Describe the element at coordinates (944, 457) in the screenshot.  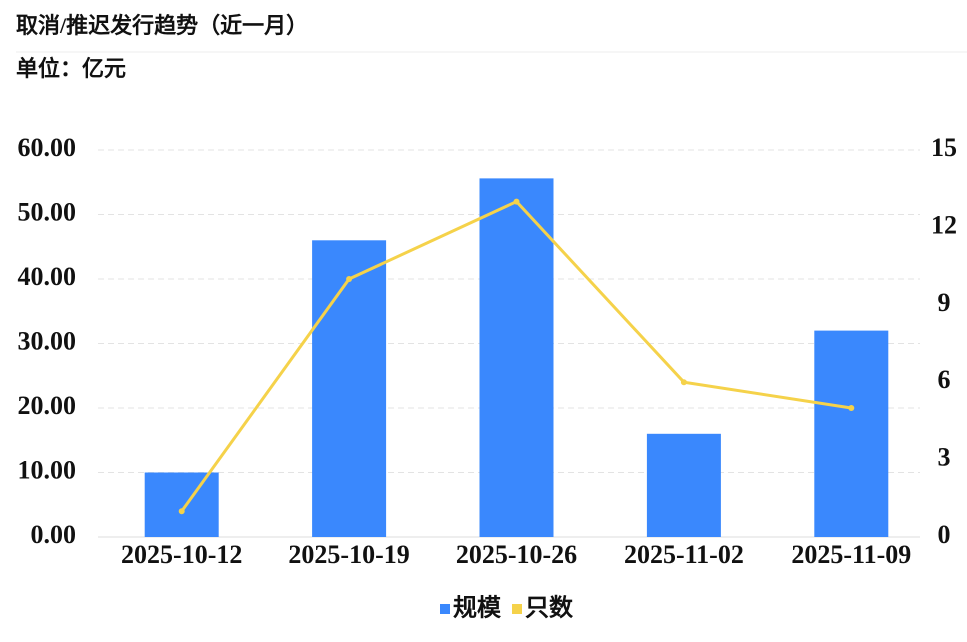
I see `y2-tick-label: 3` at that location.